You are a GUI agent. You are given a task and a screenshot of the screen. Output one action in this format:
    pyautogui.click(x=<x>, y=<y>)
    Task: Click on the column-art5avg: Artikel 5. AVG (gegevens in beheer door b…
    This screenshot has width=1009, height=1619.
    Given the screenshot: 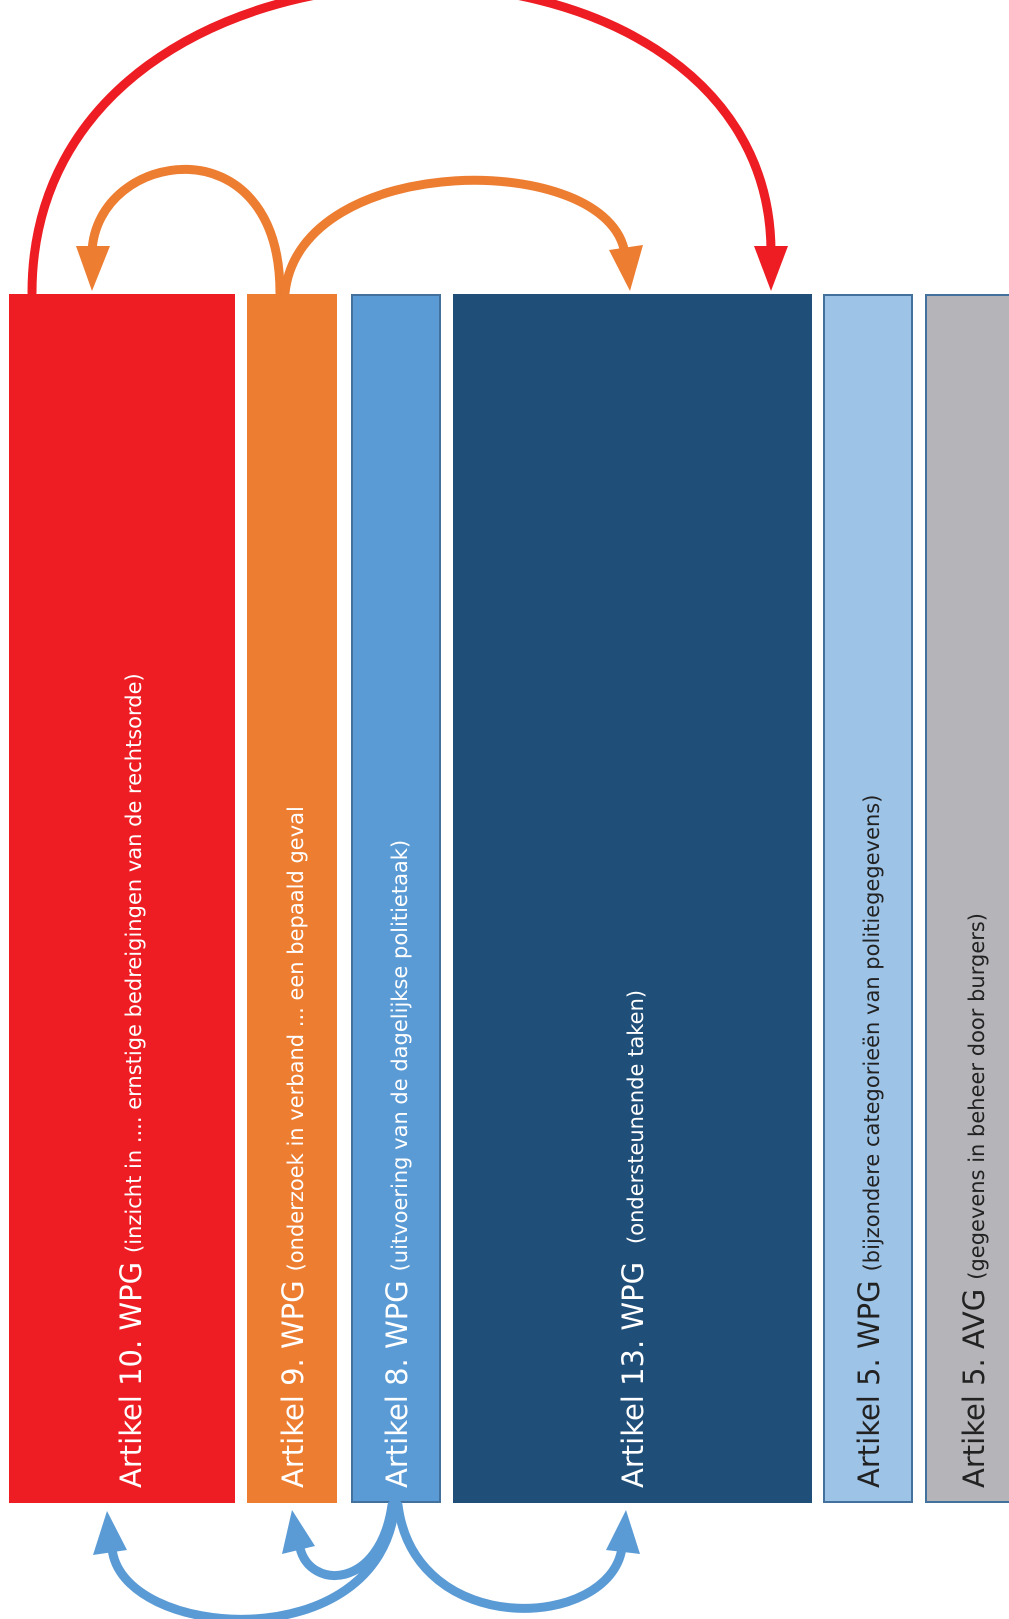 What is the action you would take?
    pyautogui.click(x=967, y=898)
    